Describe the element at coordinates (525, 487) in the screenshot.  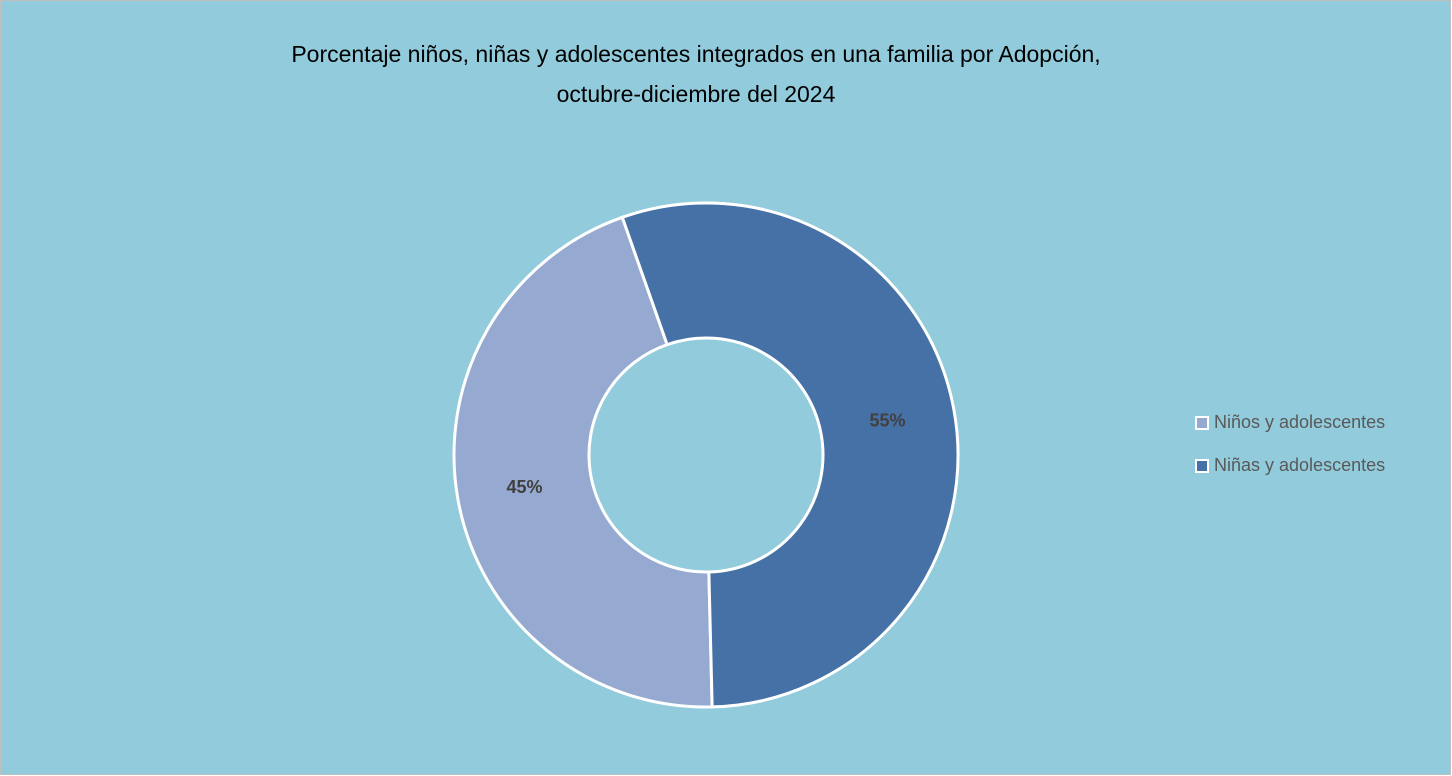
I see `data-label: 45%` at that location.